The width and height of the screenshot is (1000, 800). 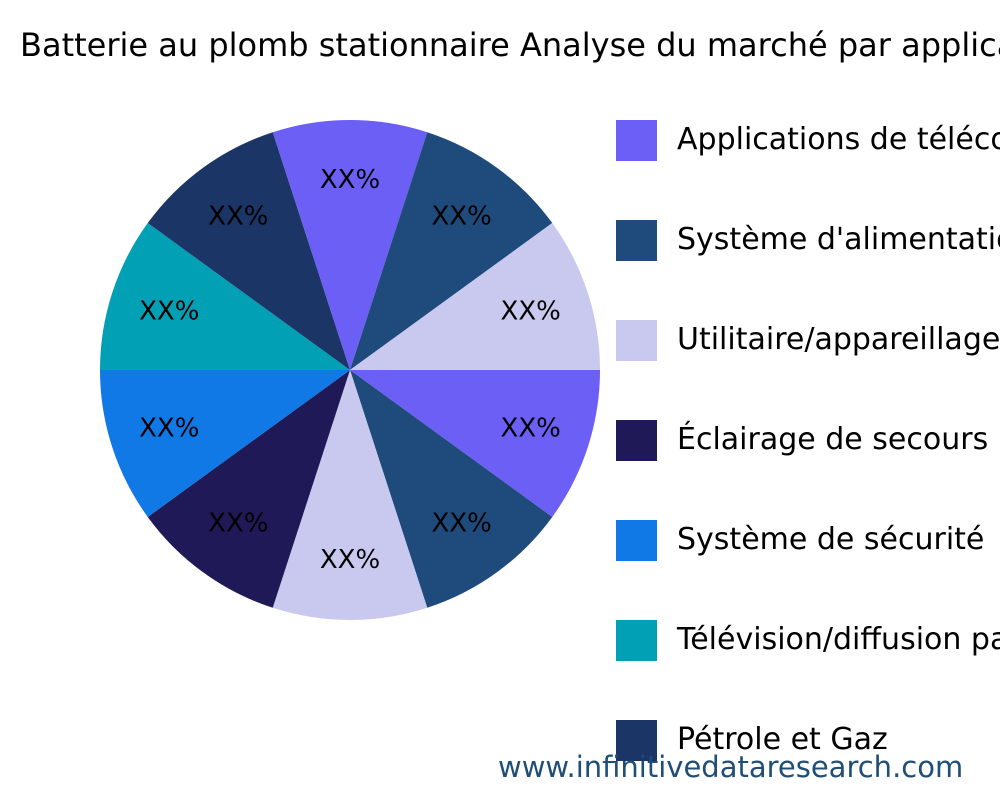 I want to click on source-url: www.infinitivedataresearch.com, so click(x=731, y=767).